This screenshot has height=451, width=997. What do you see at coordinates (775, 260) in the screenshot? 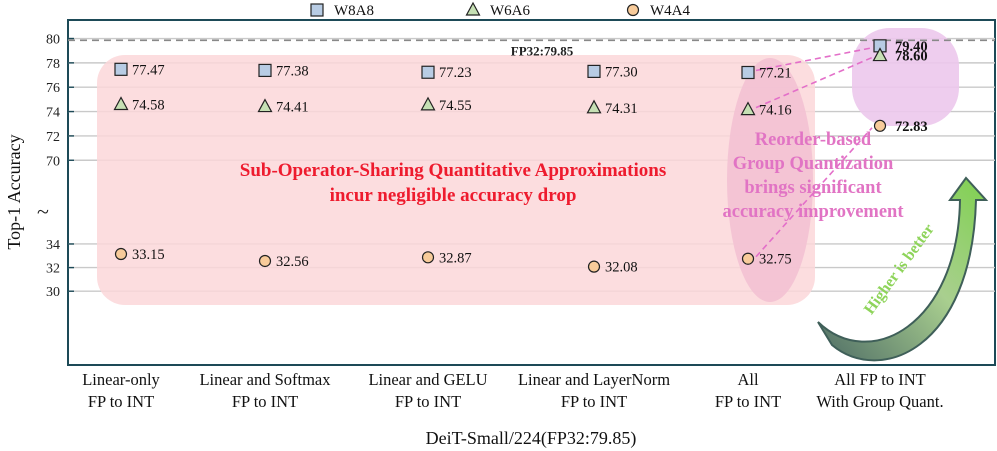
I see `w4a4-value-label: 32.75` at bounding box center [775, 260].